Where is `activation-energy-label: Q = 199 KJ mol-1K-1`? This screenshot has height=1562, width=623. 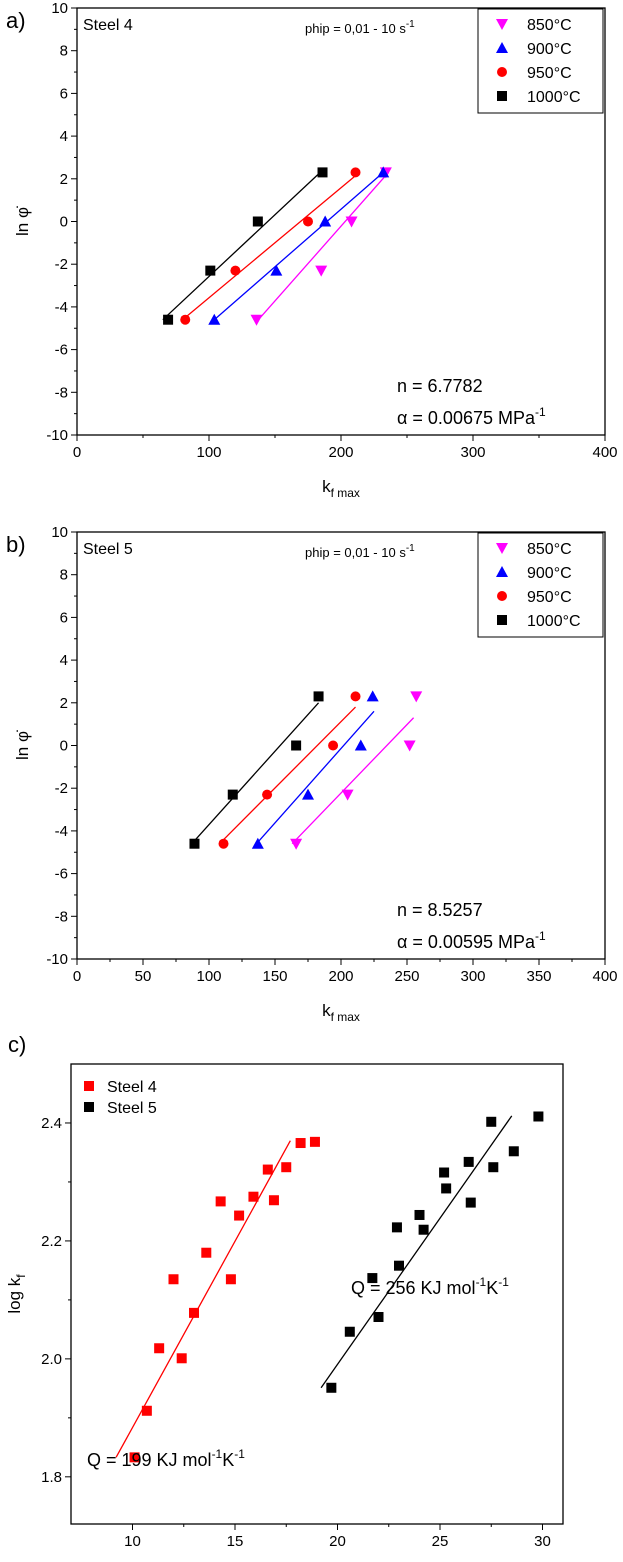
activation-energy-label: Q = 199 KJ mol-1K-1 is located at coordinates (166, 1458).